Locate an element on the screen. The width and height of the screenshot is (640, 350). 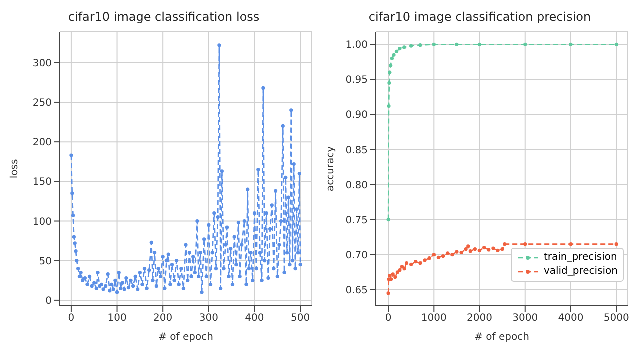
chart-title: cifar10 image classification loss is located at coordinates (164, 17).